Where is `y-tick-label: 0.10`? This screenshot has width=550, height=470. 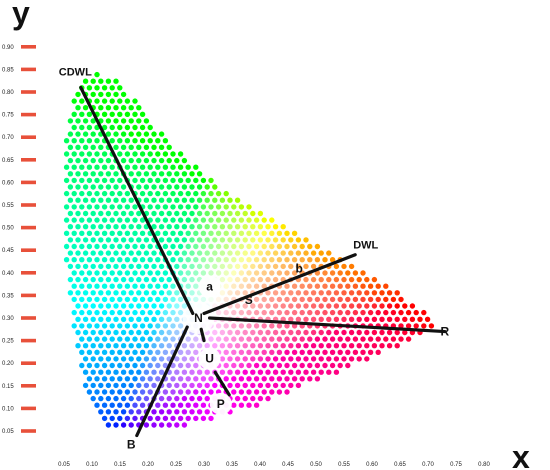
y-tick-label: 0.10 is located at coordinates (8, 409).